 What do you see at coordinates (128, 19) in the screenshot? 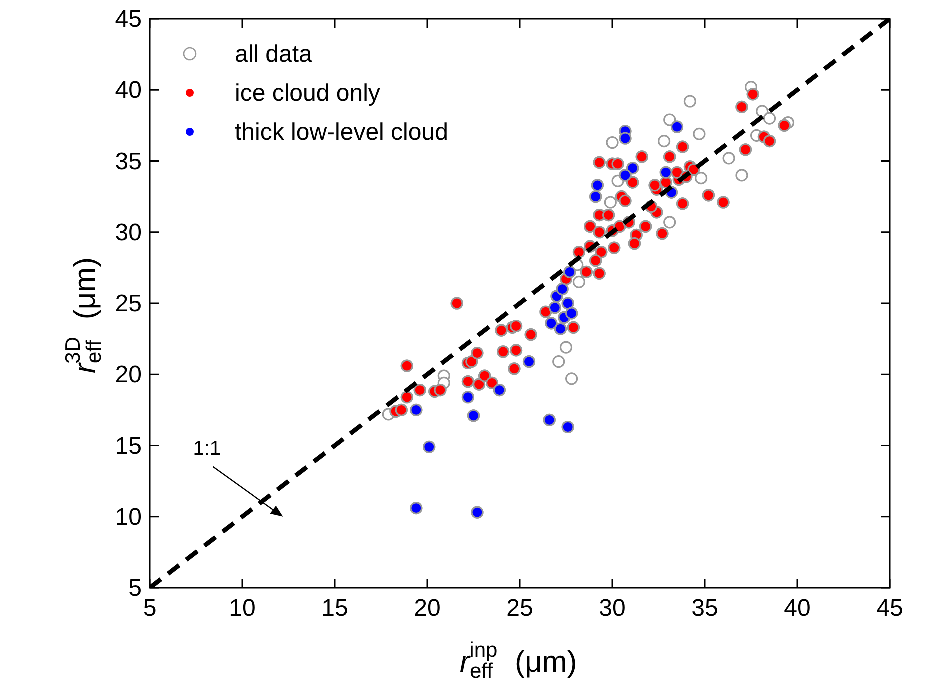
I see `y-tick-label: 45` at bounding box center [128, 19].